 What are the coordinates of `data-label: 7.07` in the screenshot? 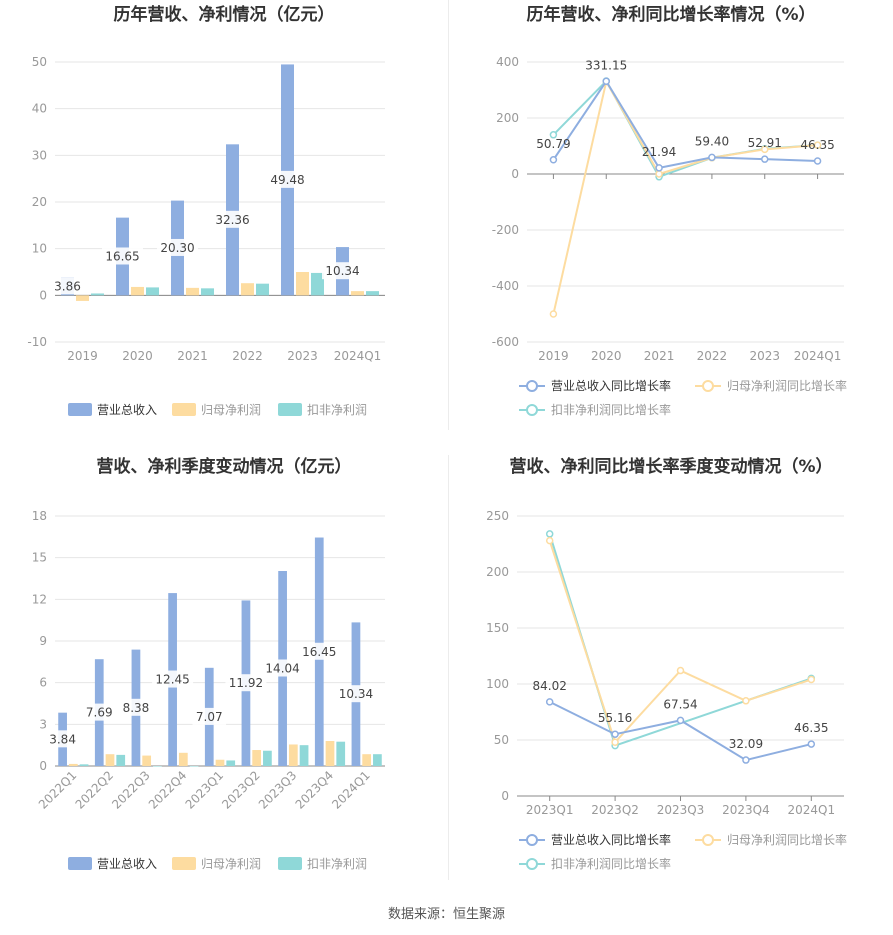 It's located at (209, 717).